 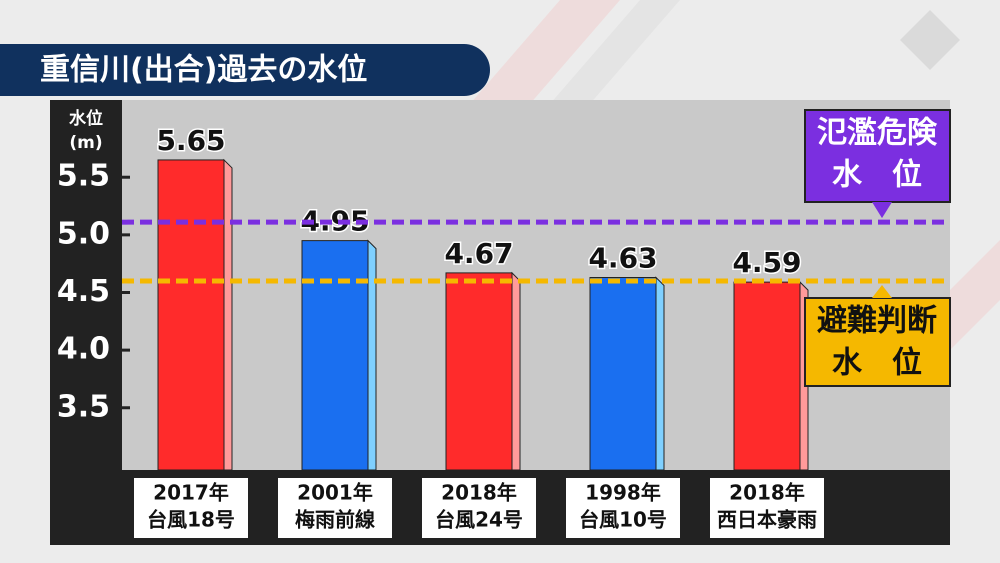 What do you see at coordinates (203, 70) in the screenshot?
I see `chart-title: 重信川(出合)過去の水位` at bounding box center [203, 70].